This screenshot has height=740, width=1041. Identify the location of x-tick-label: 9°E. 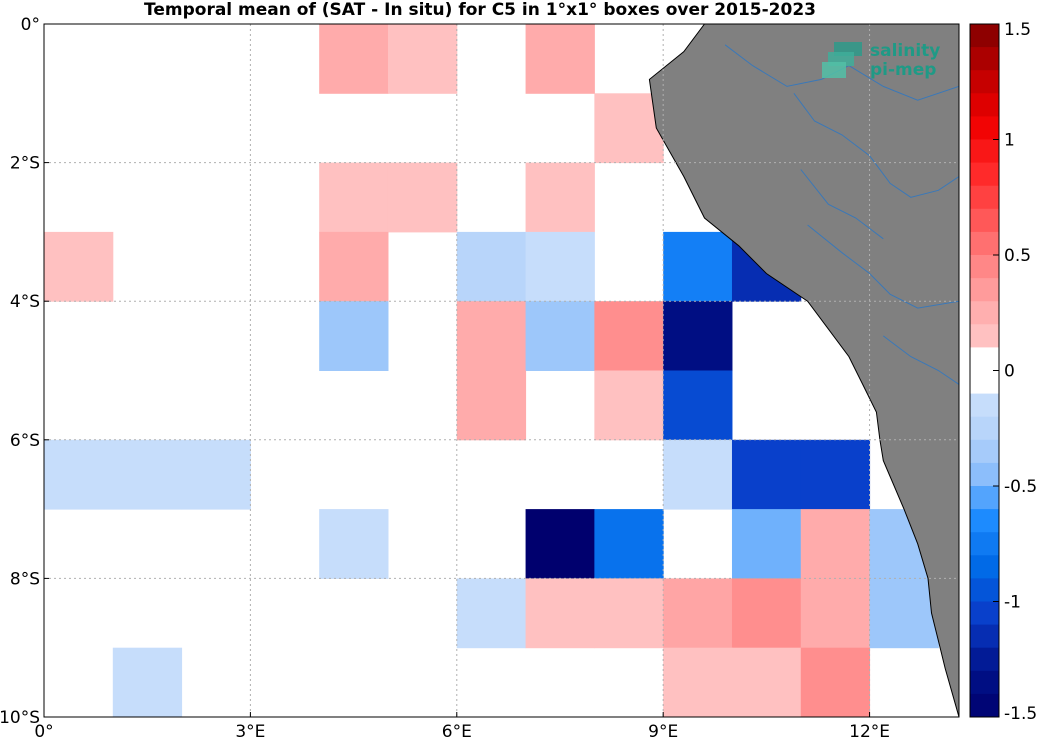
(663, 731).